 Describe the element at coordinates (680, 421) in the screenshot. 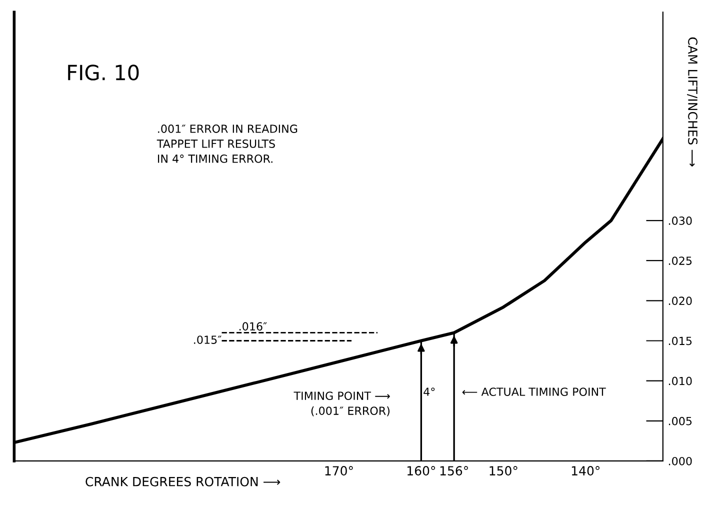

I see `y-tick-label: .005` at that location.